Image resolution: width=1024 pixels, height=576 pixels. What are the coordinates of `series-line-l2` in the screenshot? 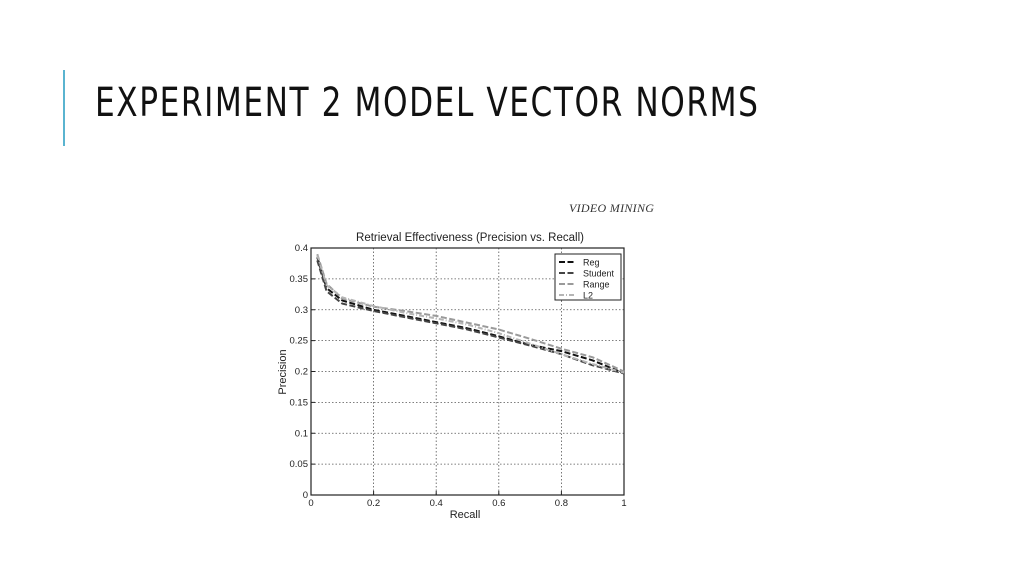 It's located at (470, 314).